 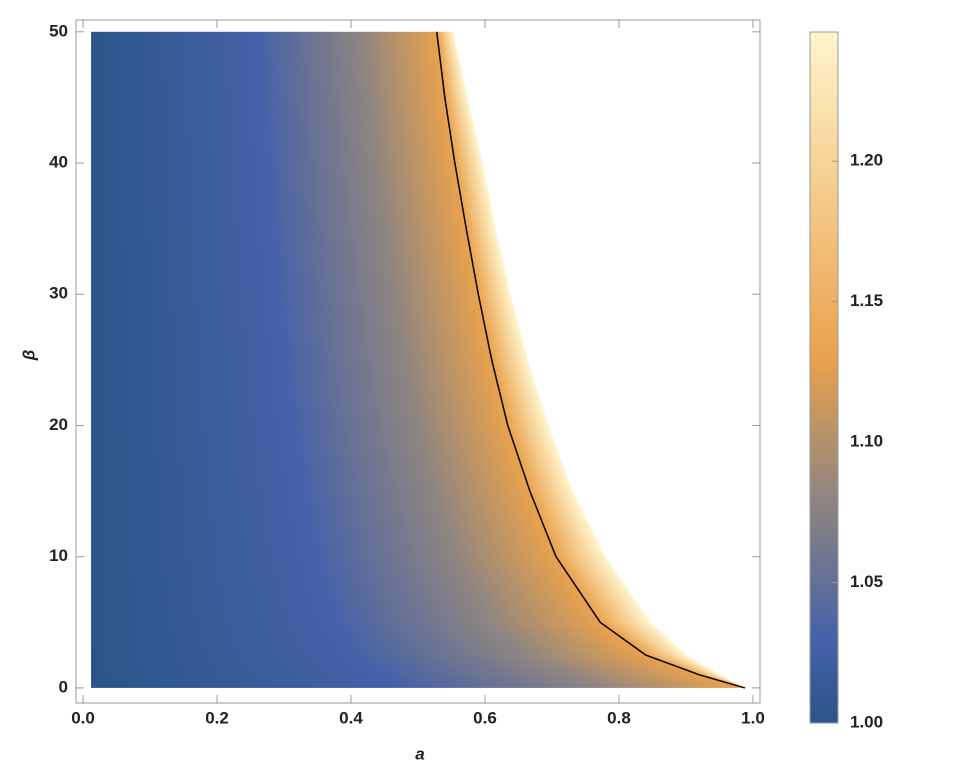 What do you see at coordinates (58, 293) in the screenshot?
I see `y-tick-label: 30` at bounding box center [58, 293].